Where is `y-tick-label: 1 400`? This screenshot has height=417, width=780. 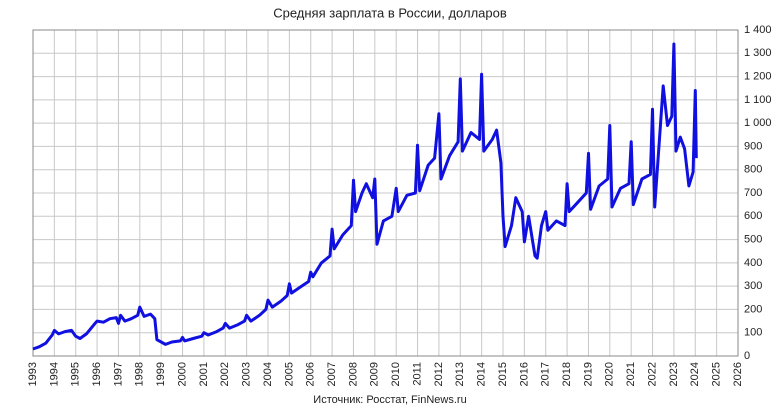
y-tick-label: 1 400 is located at coordinates (758, 30).